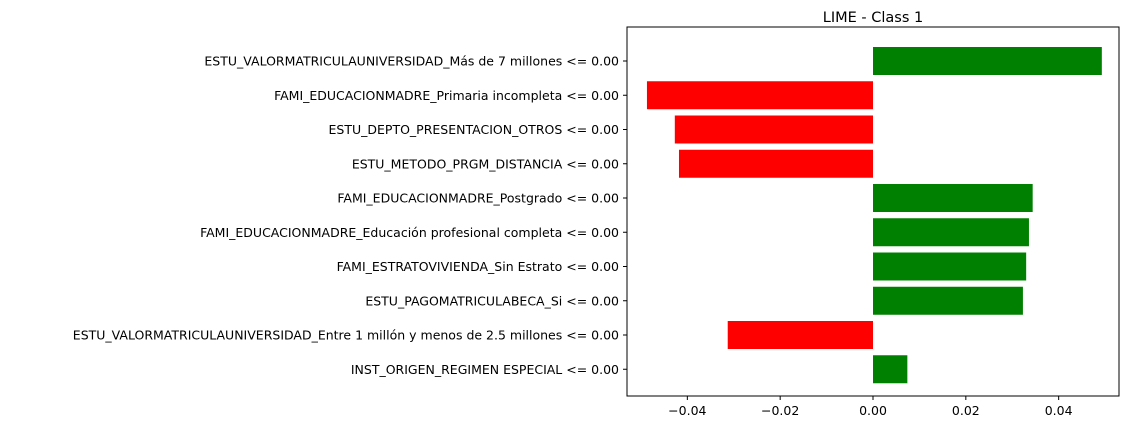 The width and height of the screenshot is (1132, 433). What do you see at coordinates (873, 18) in the screenshot?
I see `chart-title: LIME - Class 1` at bounding box center [873, 18].